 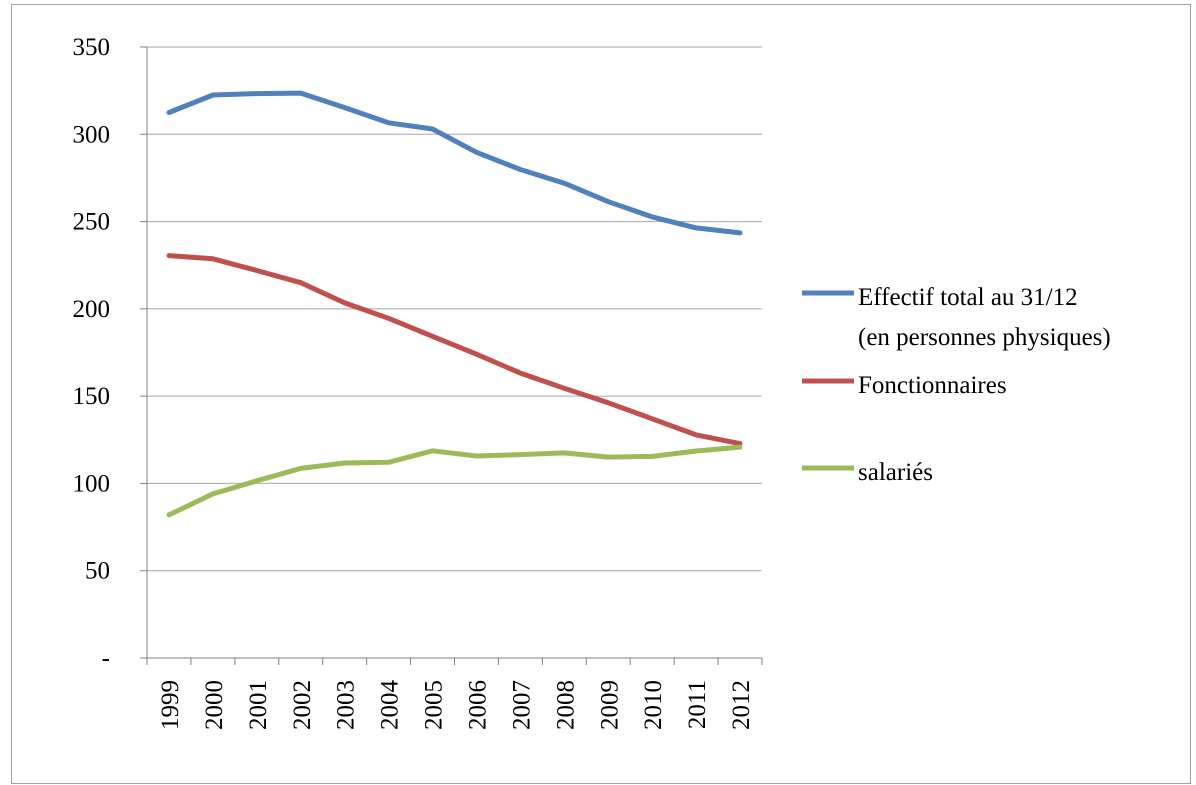 What do you see at coordinates (214, 705) in the screenshot?
I see `x-tick-label: 2000` at bounding box center [214, 705].